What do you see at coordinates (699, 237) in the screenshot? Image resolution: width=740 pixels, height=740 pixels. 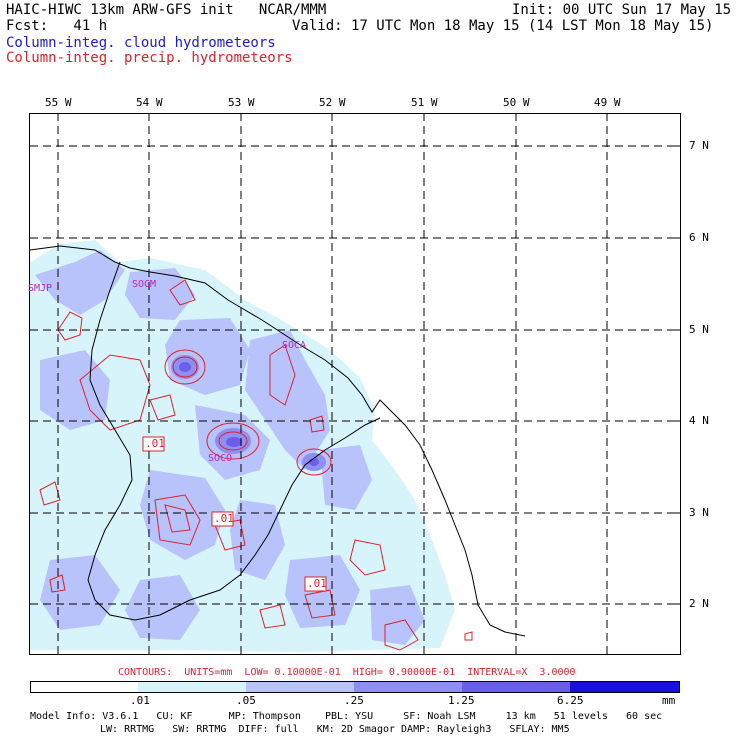 I see `lat-label-6n: 6 N` at bounding box center [699, 237].